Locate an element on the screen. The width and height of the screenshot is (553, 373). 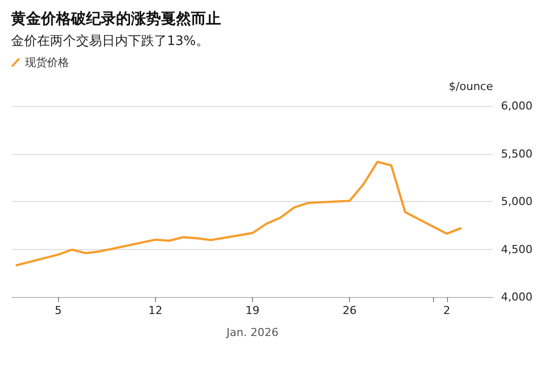
chart-subtitle: 金价在两个交易日内下跌了13%。 is located at coordinates (110, 41).